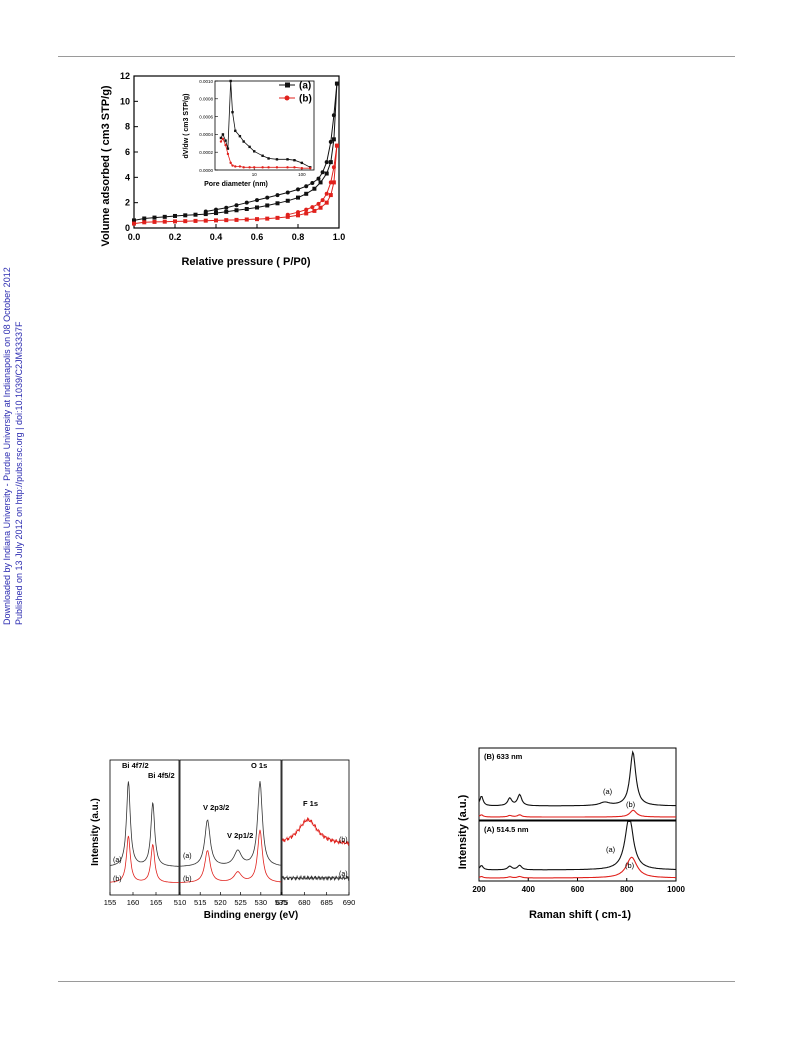  Describe the element at coordinates (295, 93) in the screenshot. I see `isotherm-legend: (a) (b)` at that location.